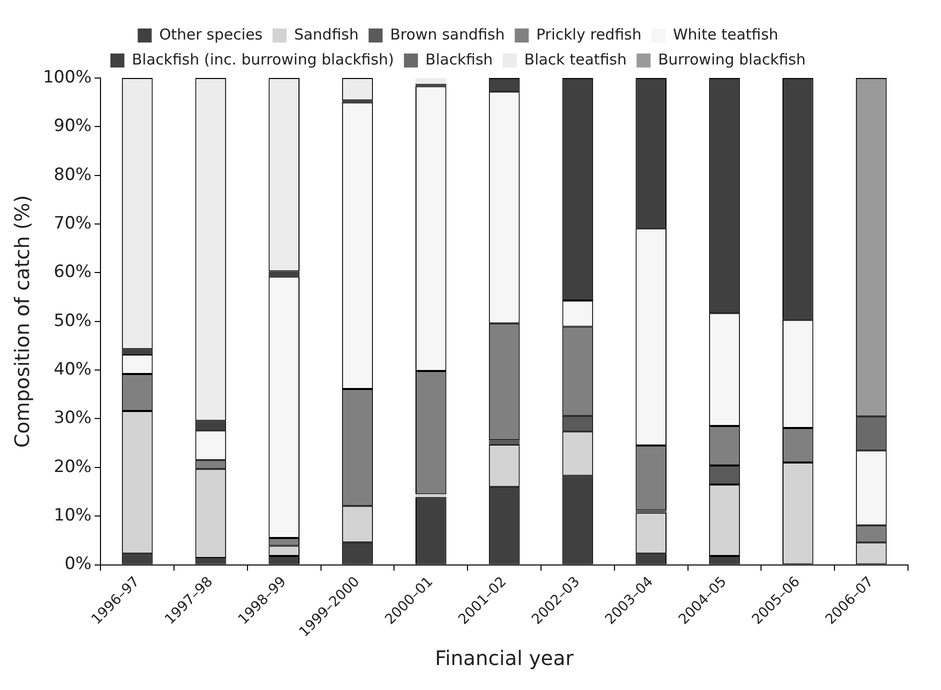 The width and height of the screenshot is (941, 690). Describe the element at coordinates (211, 34) in the screenshot. I see `legend-label: Other species` at that location.